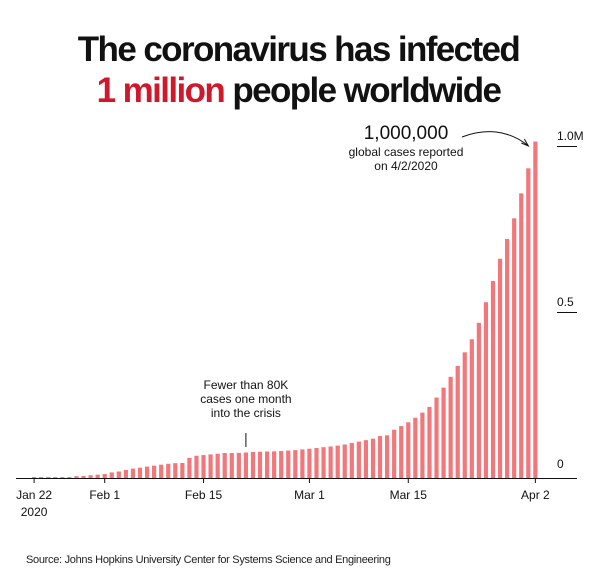 The width and height of the screenshot is (597, 578). Describe the element at coordinates (245, 399) in the screenshot. I see `annotation-80k-text: cases one month` at that location.